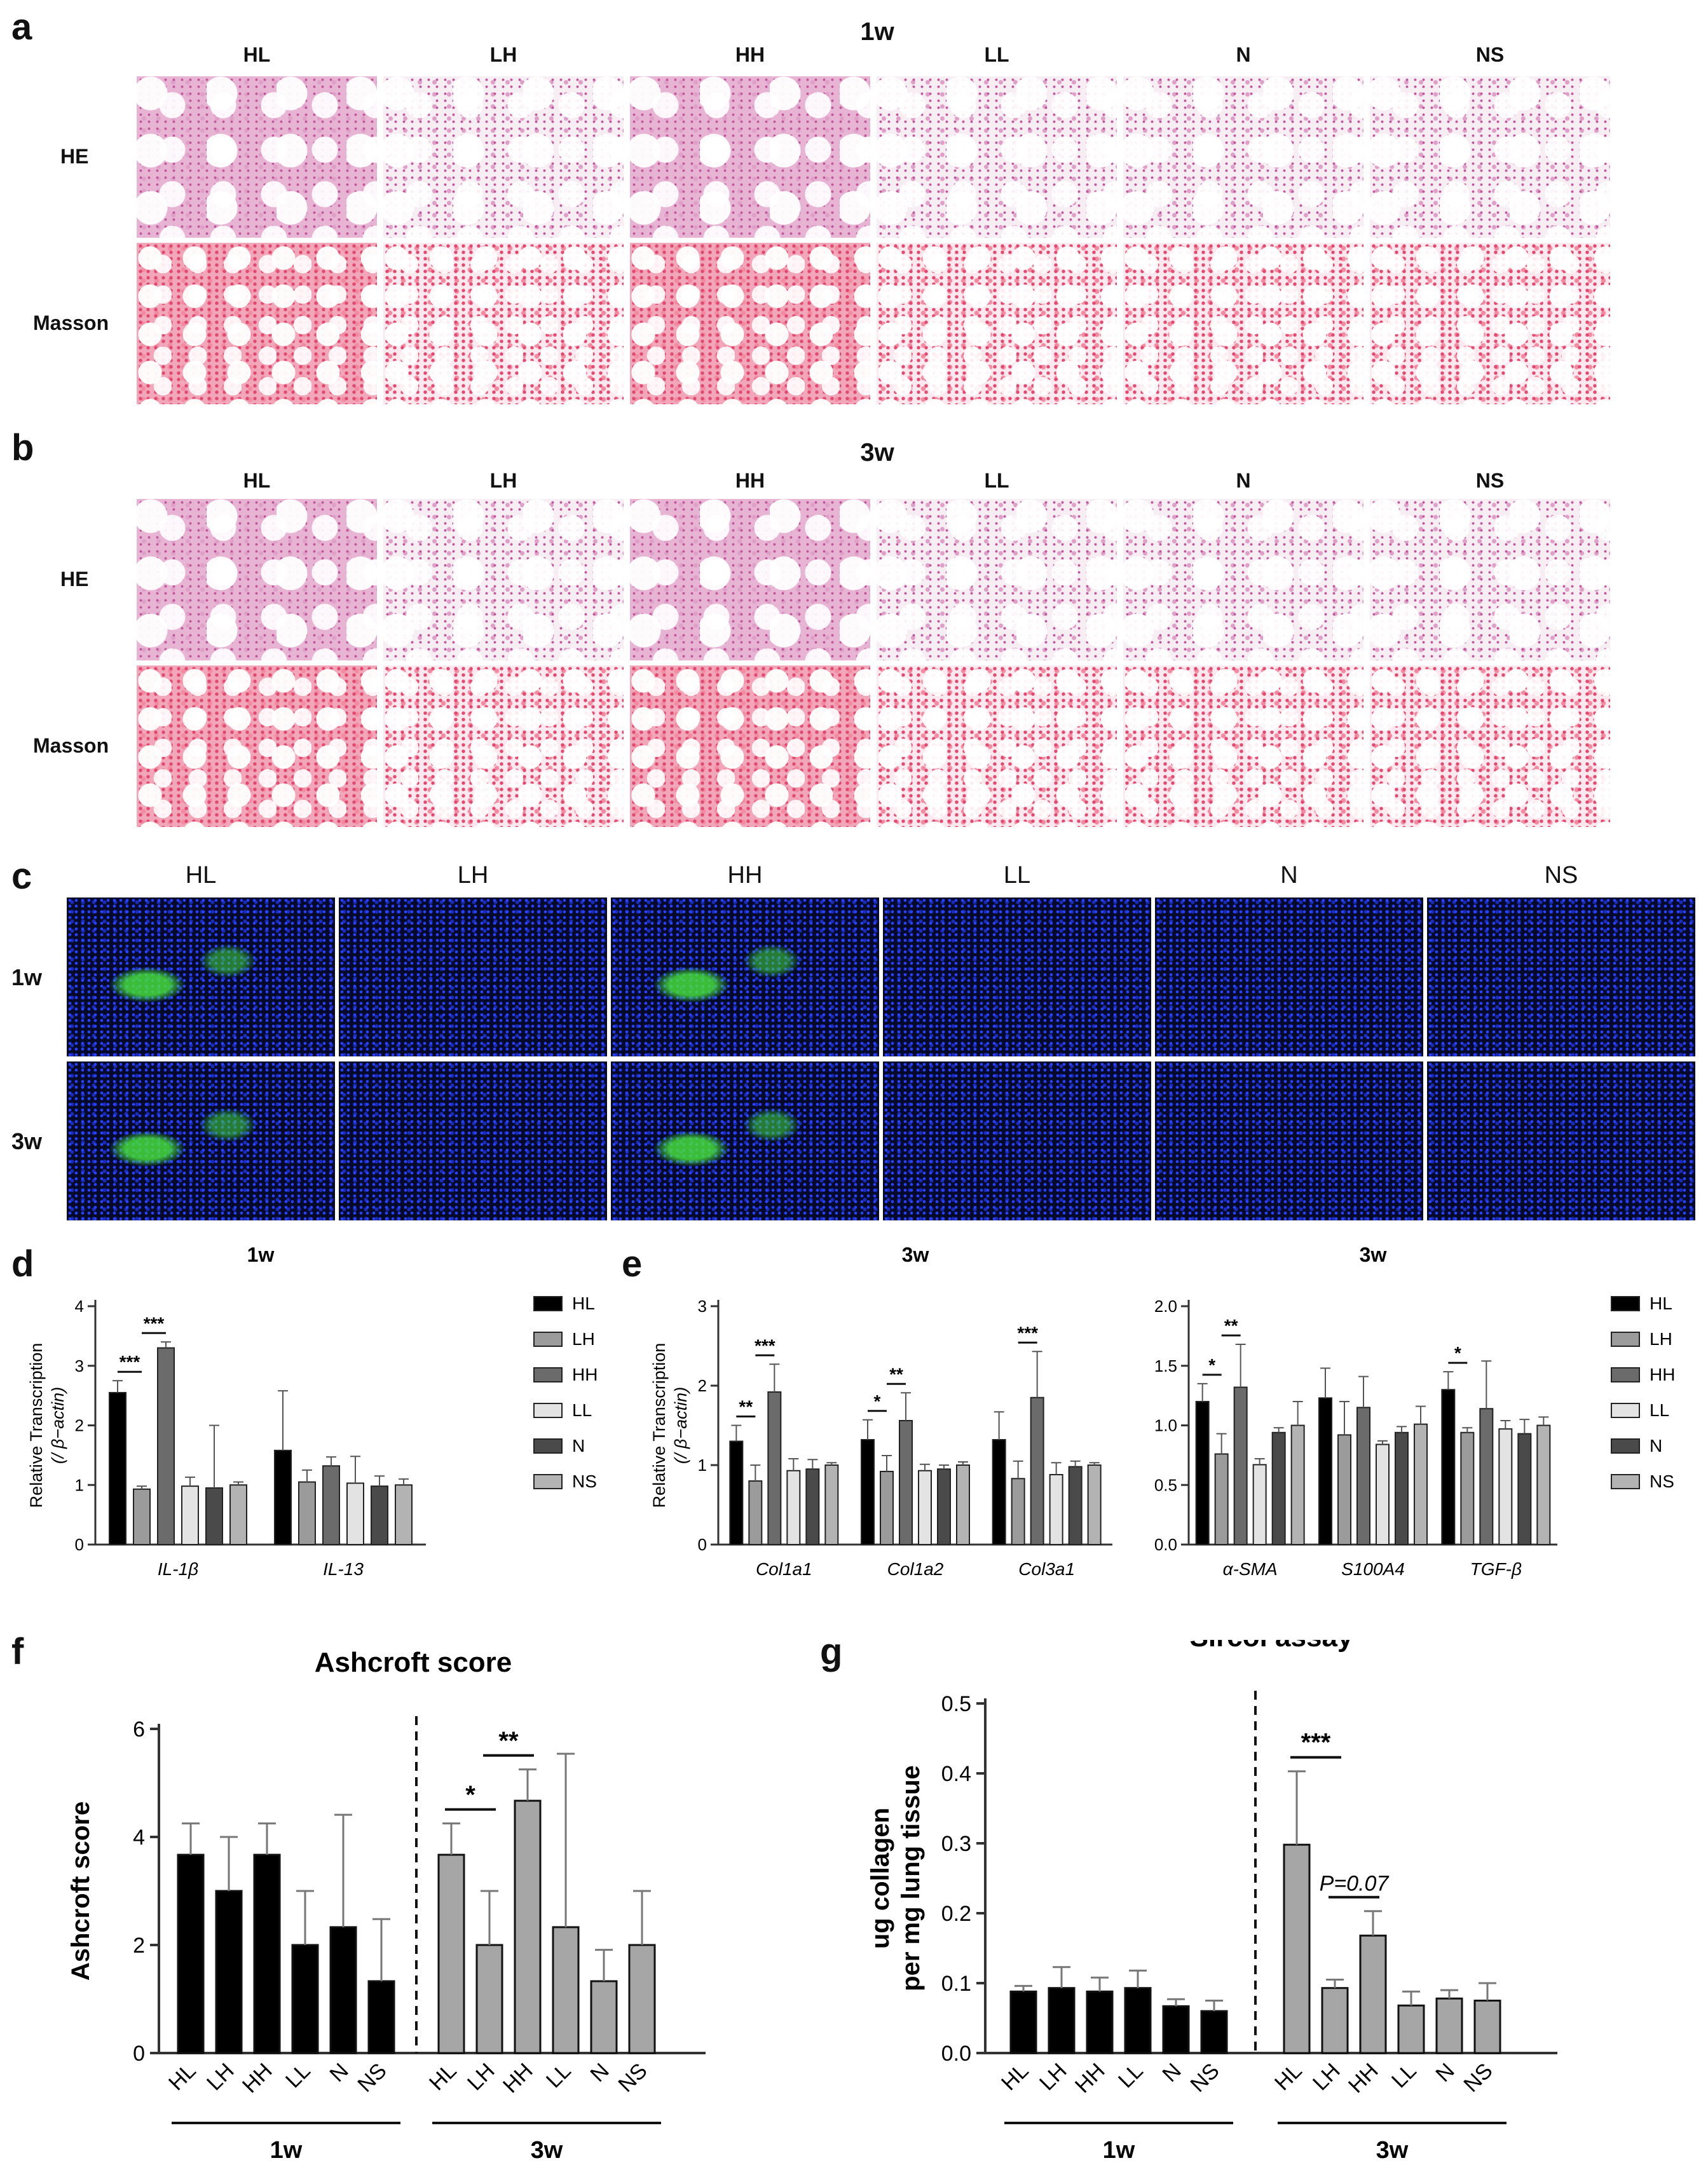 Image resolution: width=1708 pixels, height=2177 pixels. I want to click on panel-b-micrograph-he-lh, so click(503, 579).